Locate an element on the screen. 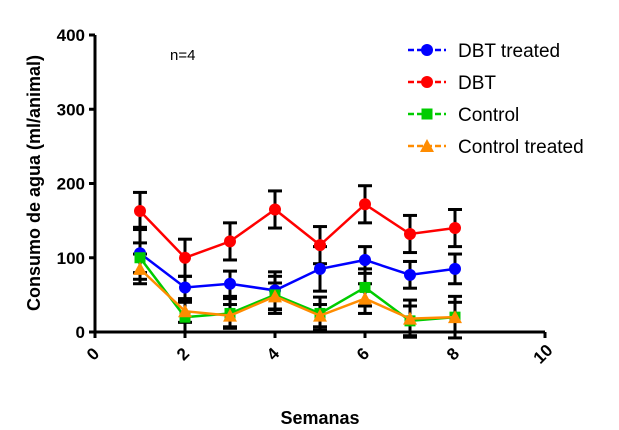  y-tick-label: 200 is located at coordinates (71, 184).